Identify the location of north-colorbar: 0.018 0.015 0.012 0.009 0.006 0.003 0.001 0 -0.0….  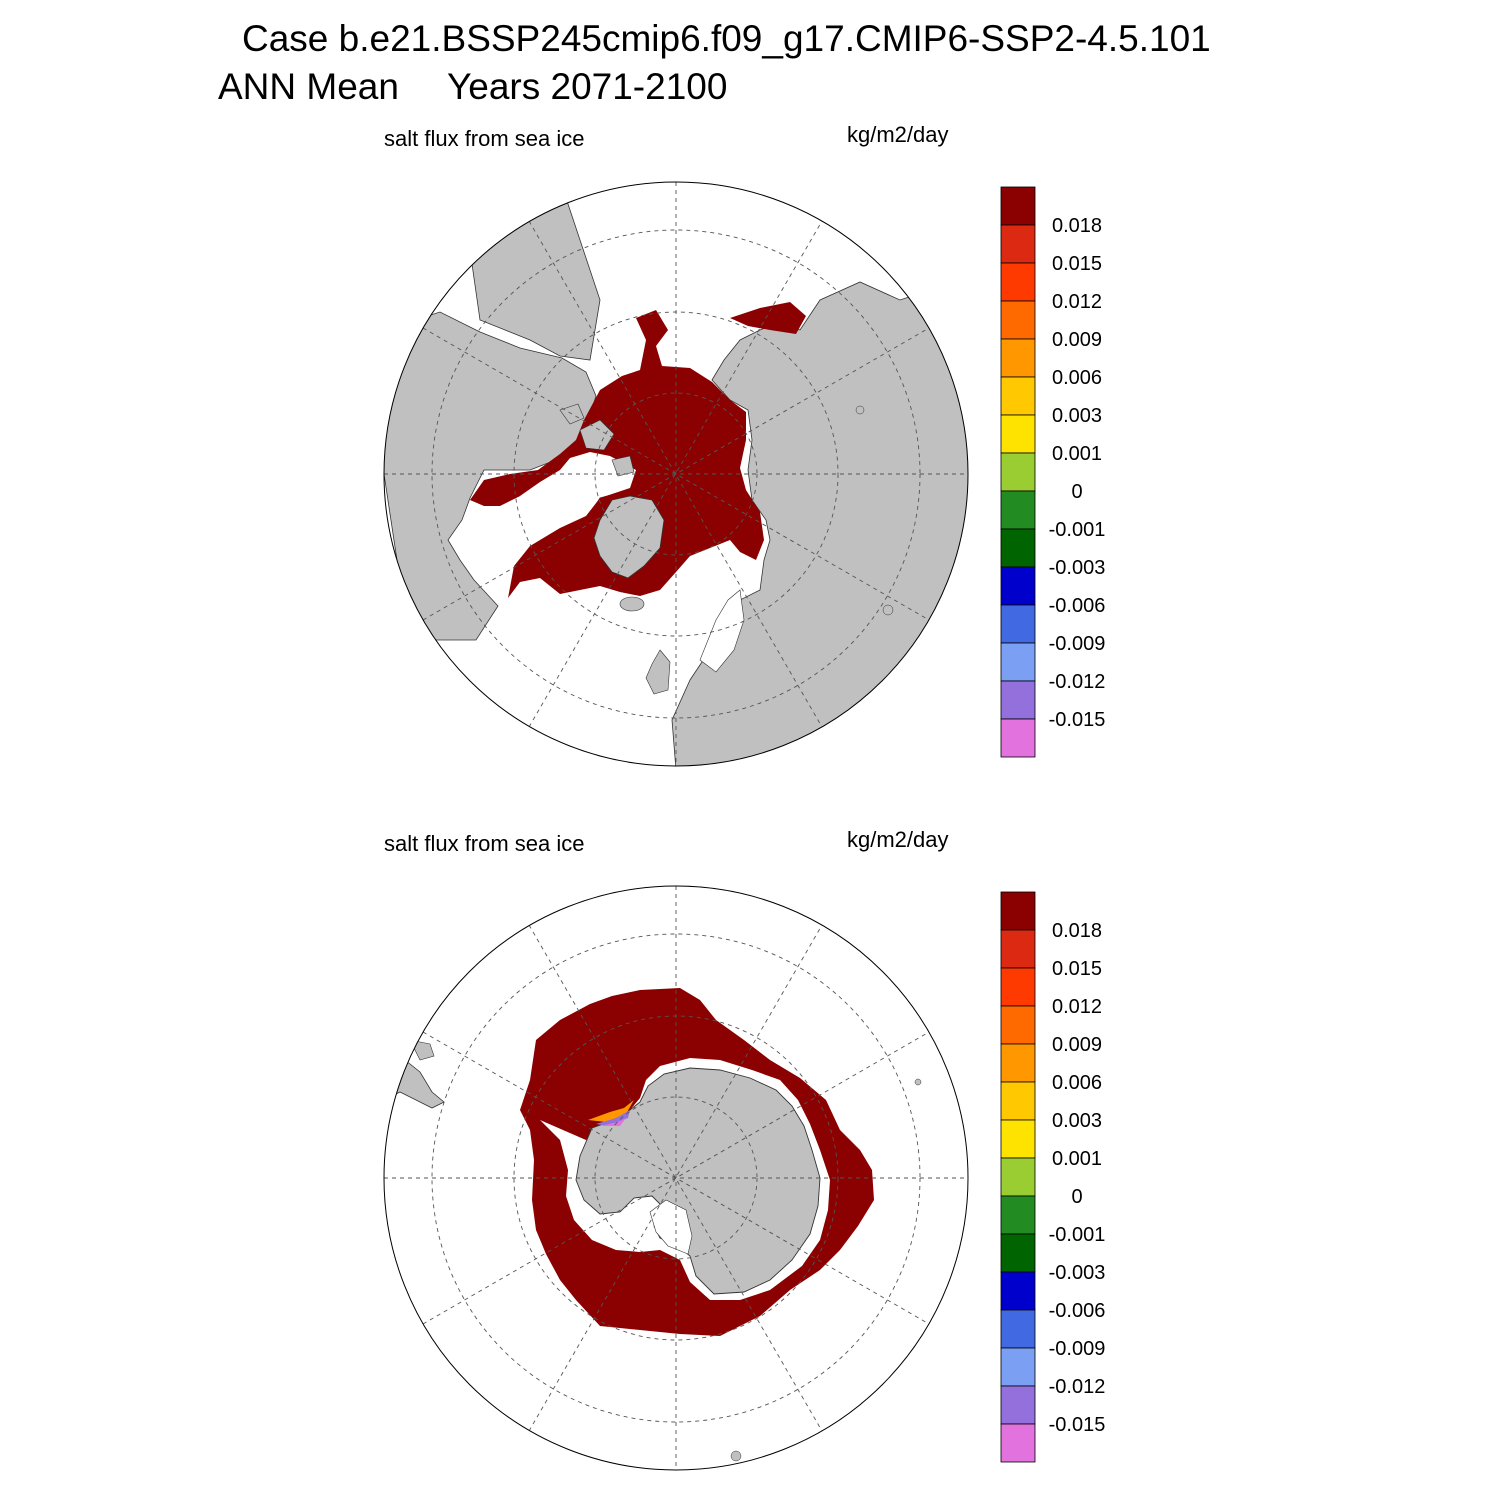
(1053, 472).